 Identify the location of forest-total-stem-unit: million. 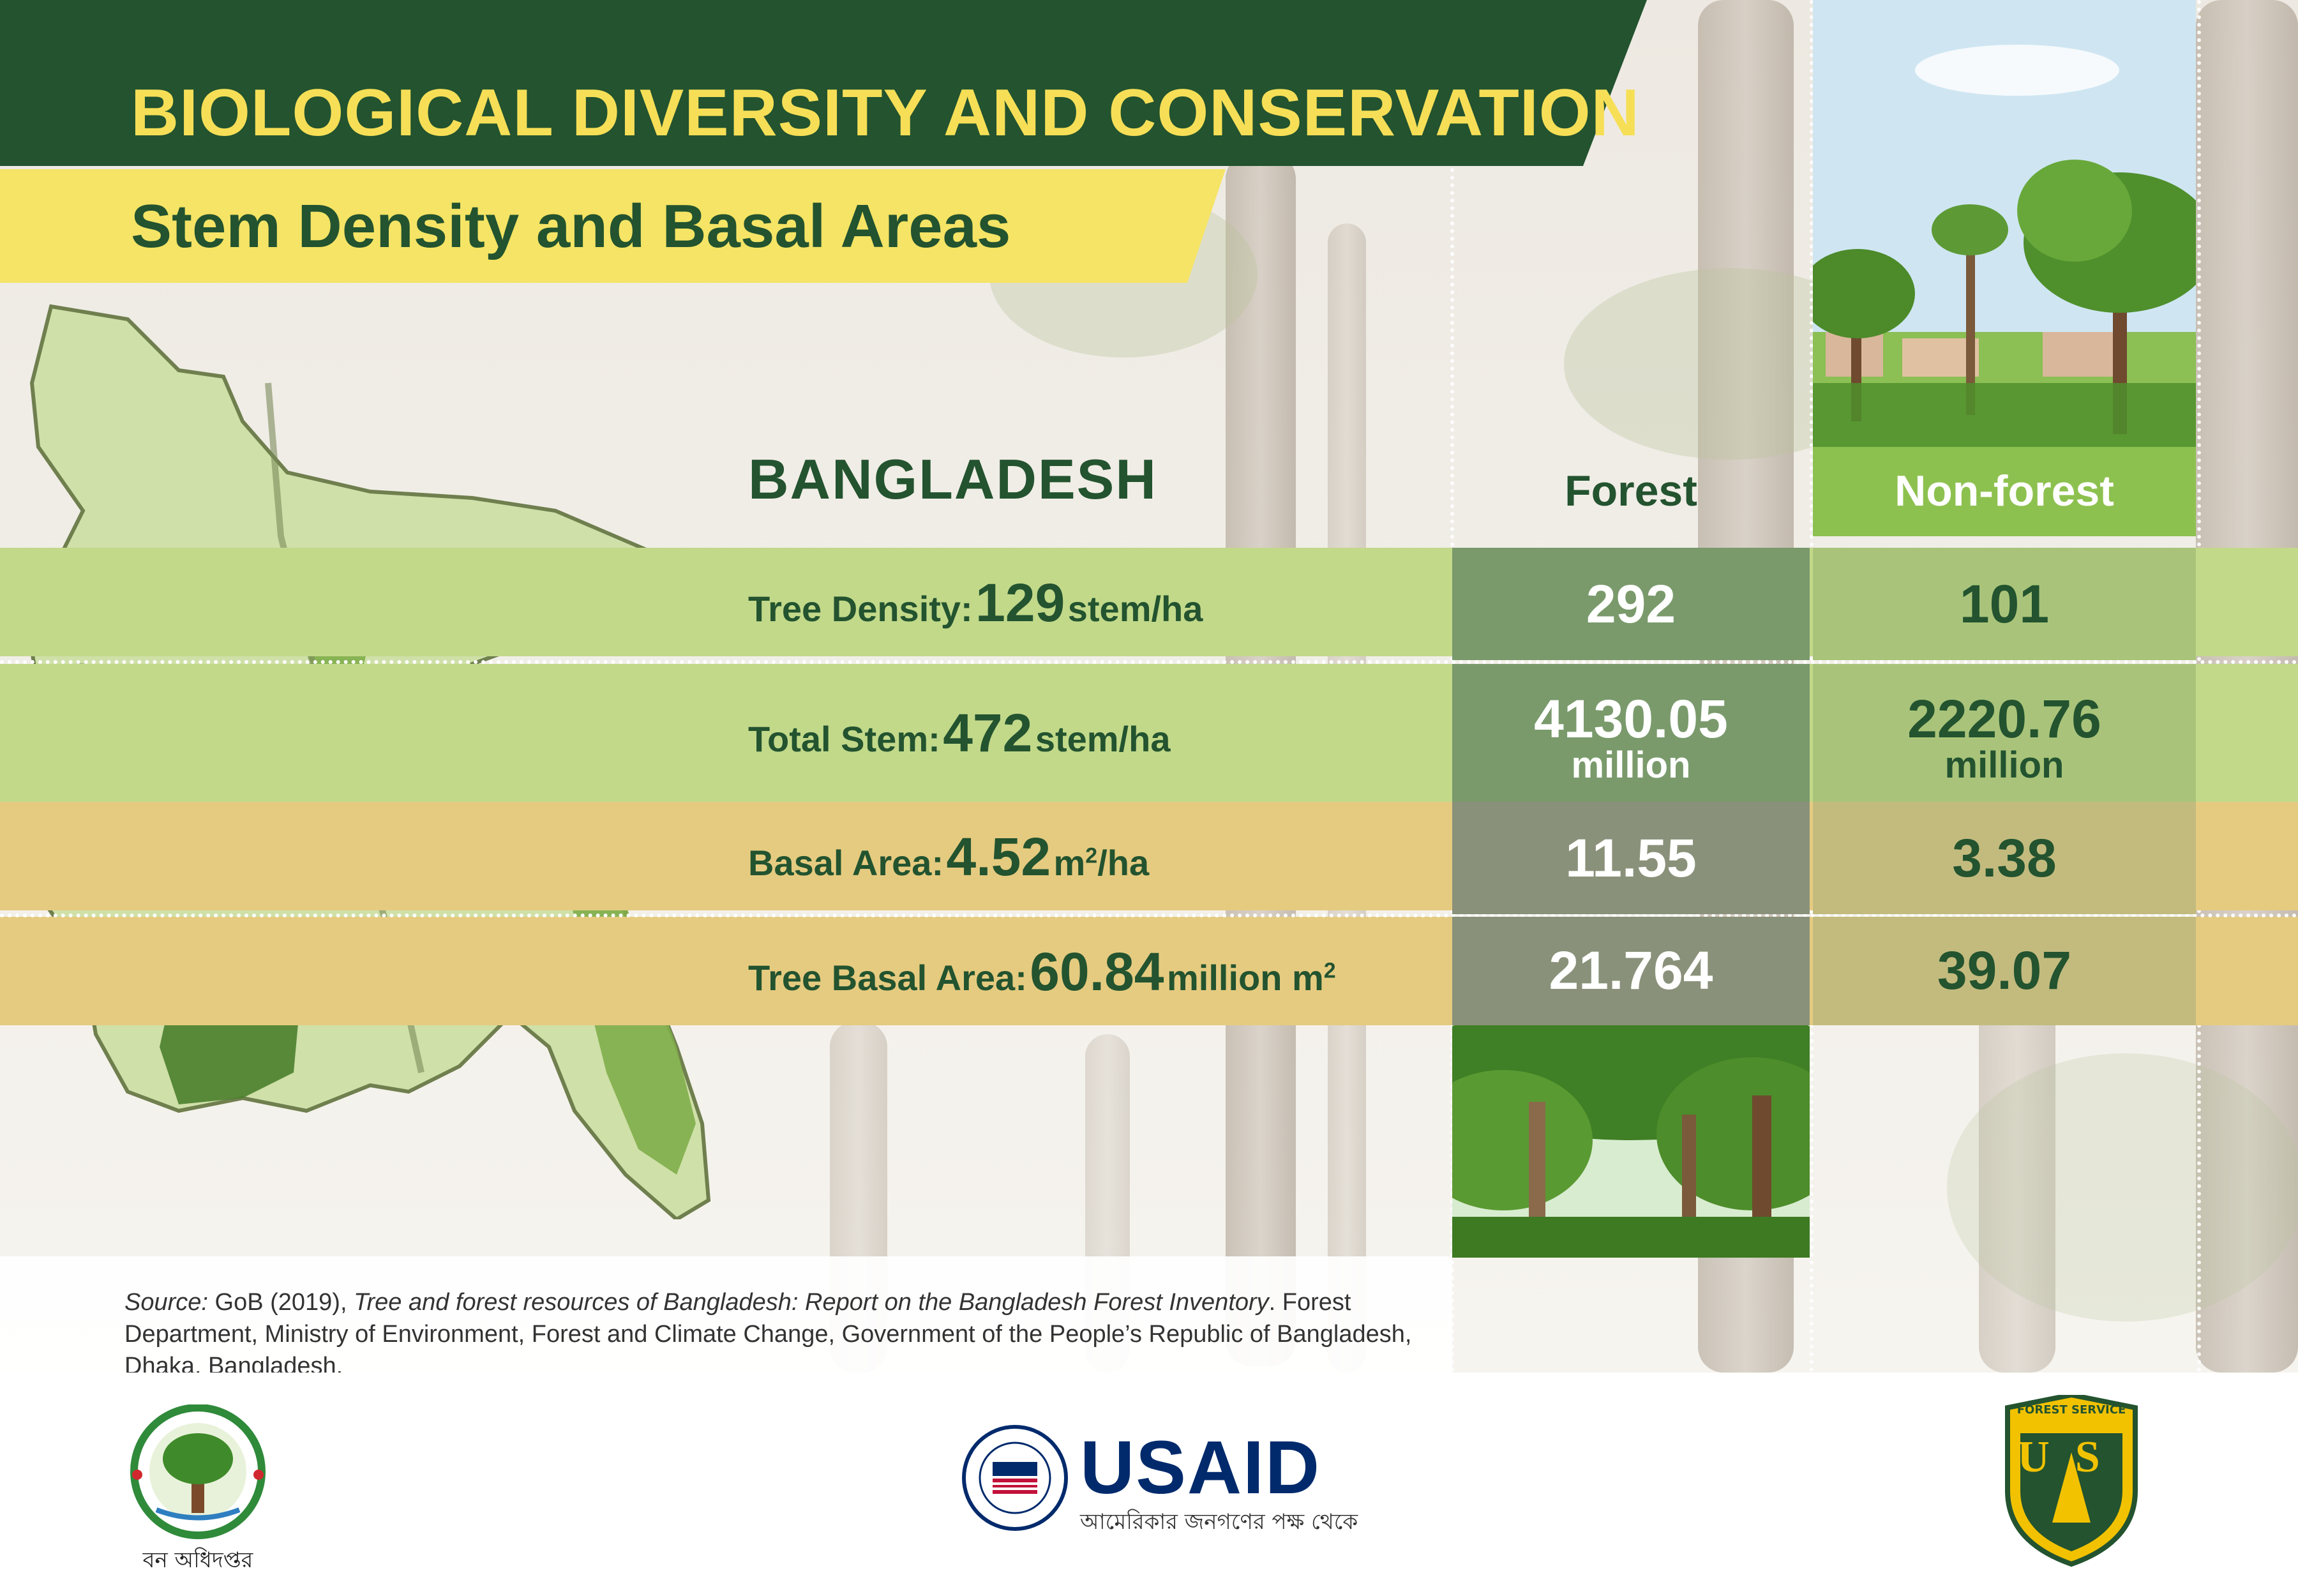
(1631, 765).